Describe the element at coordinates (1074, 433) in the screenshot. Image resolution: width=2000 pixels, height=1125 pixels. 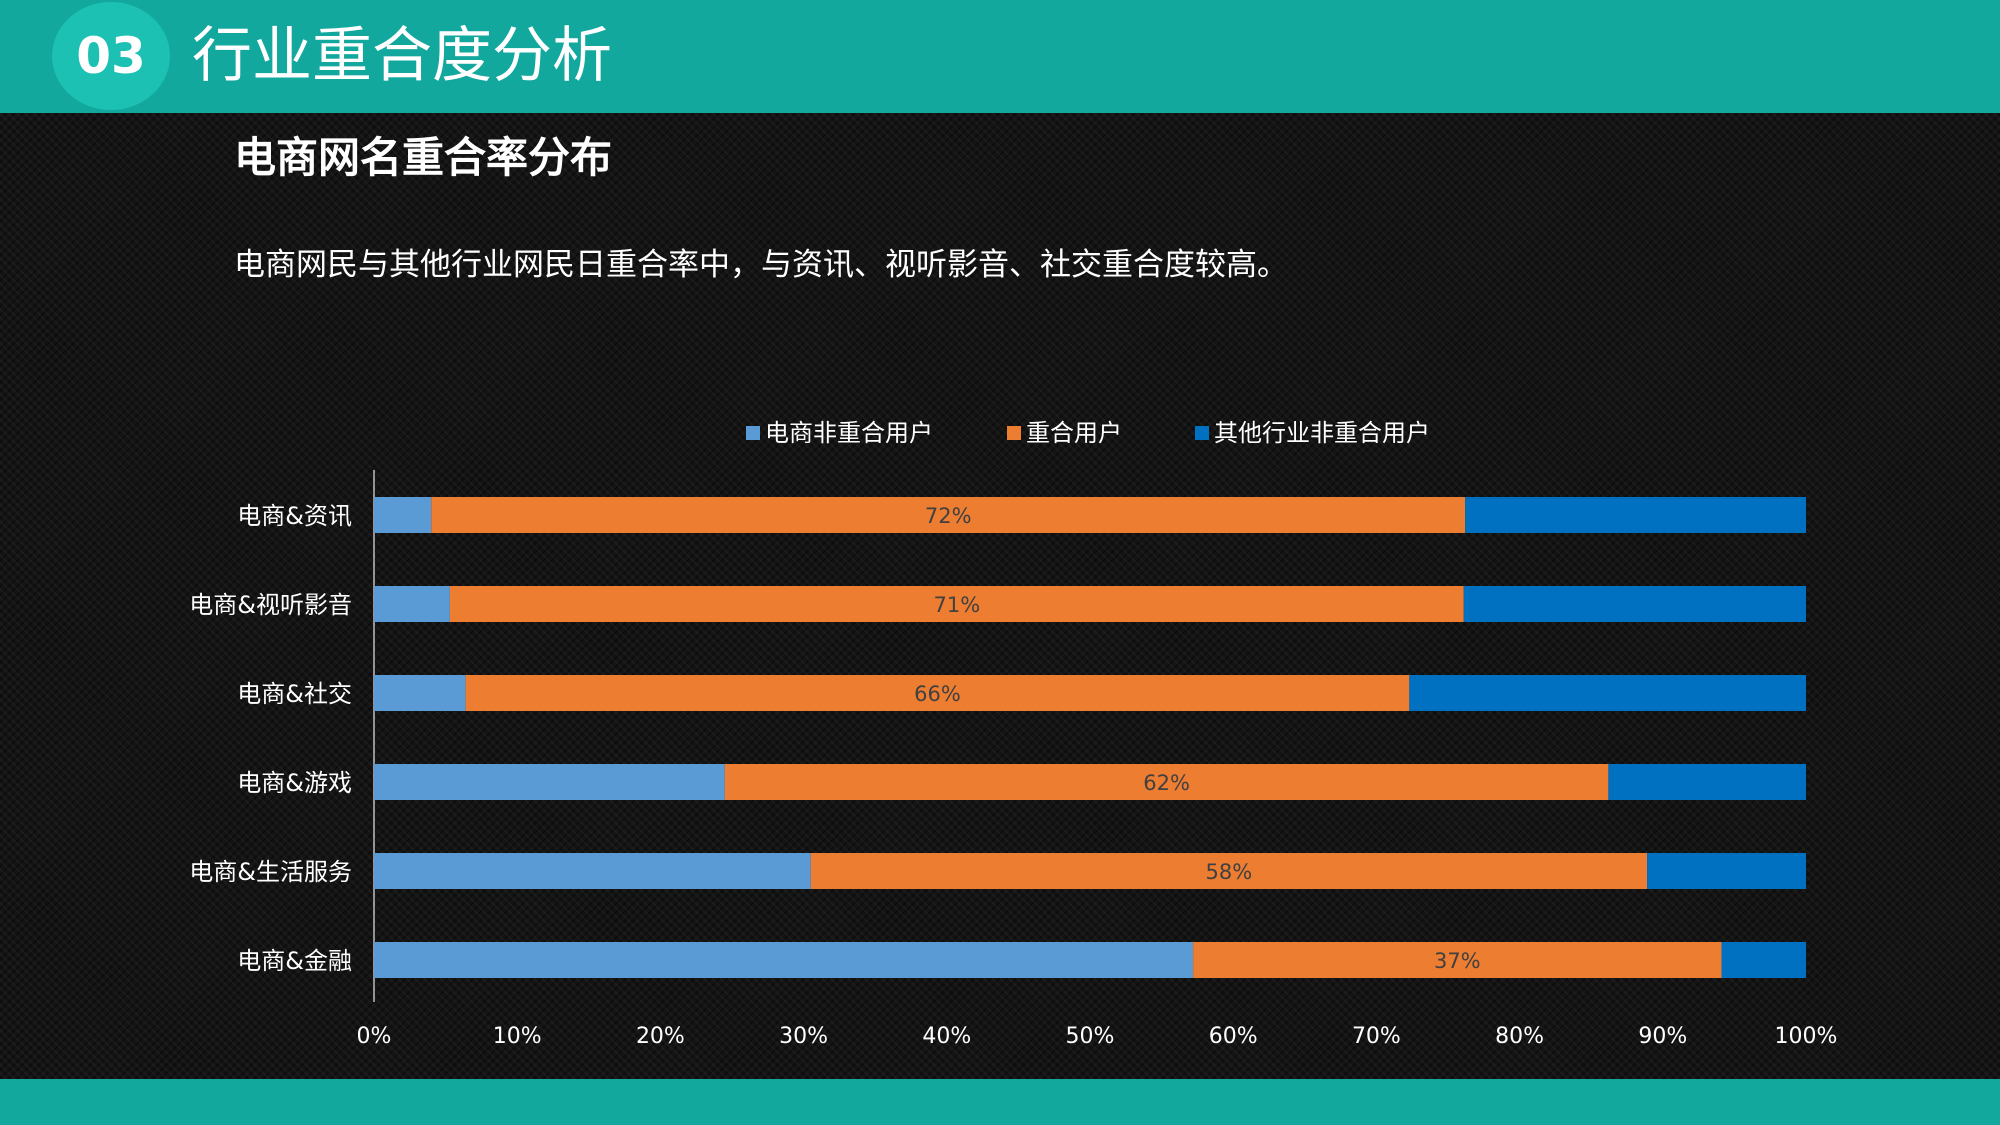
I see `legend-label-2: 重合用户` at that location.